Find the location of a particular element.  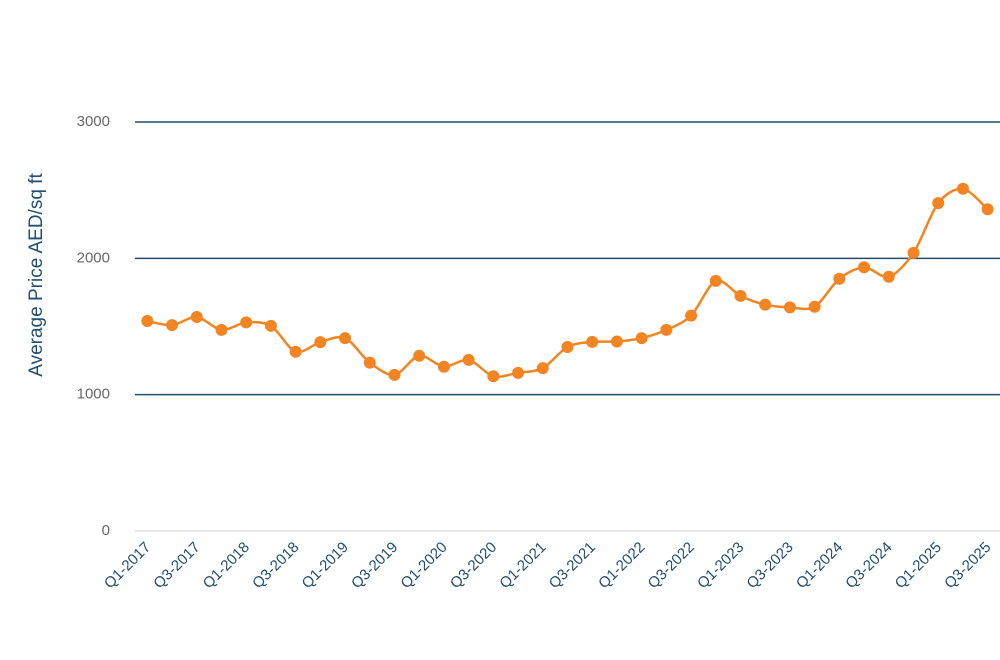

x-tick-label: Q3-2024 is located at coordinates (868, 565).